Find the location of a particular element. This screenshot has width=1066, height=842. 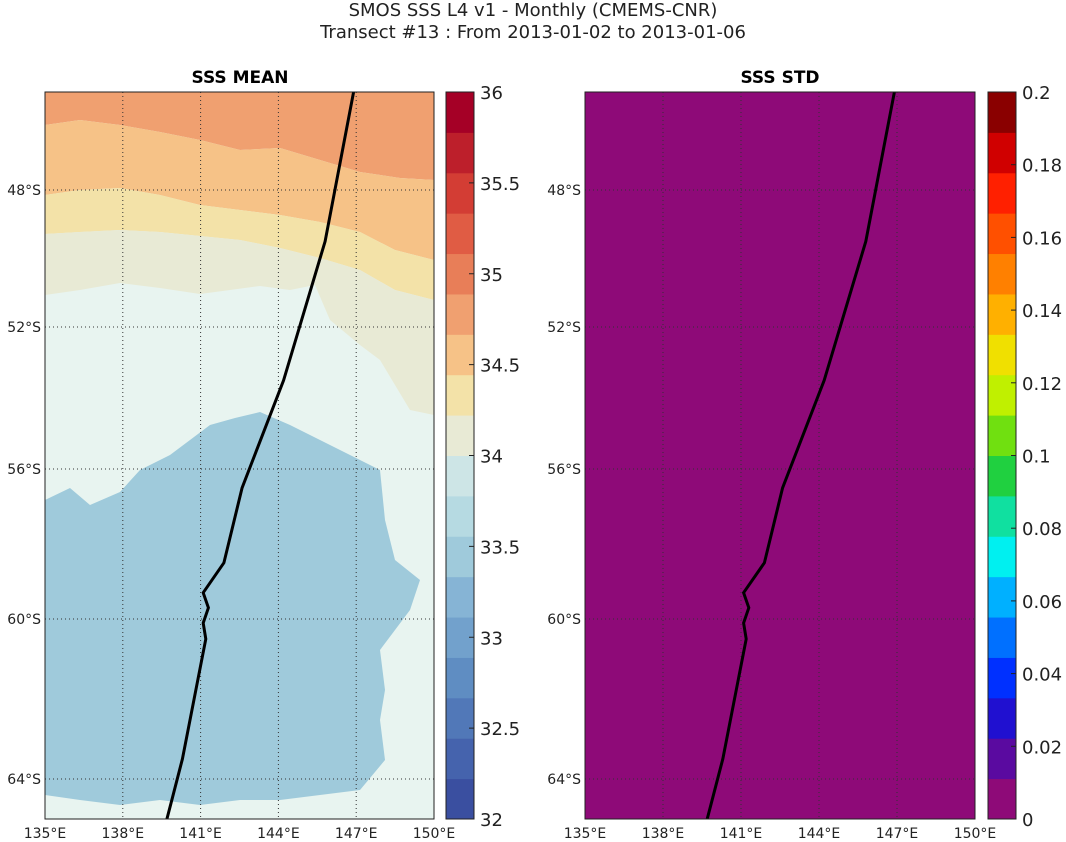

colorbar-tick-label: 32 is located at coordinates (491, 820).